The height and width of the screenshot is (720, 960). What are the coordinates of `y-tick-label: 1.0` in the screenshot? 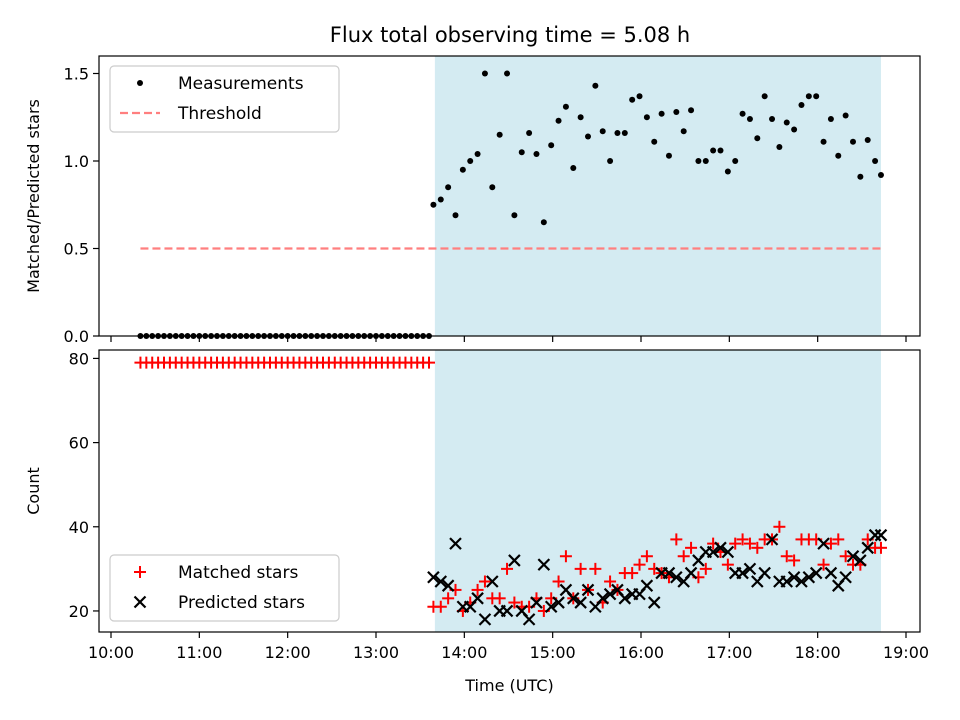 It's located at (76, 161).